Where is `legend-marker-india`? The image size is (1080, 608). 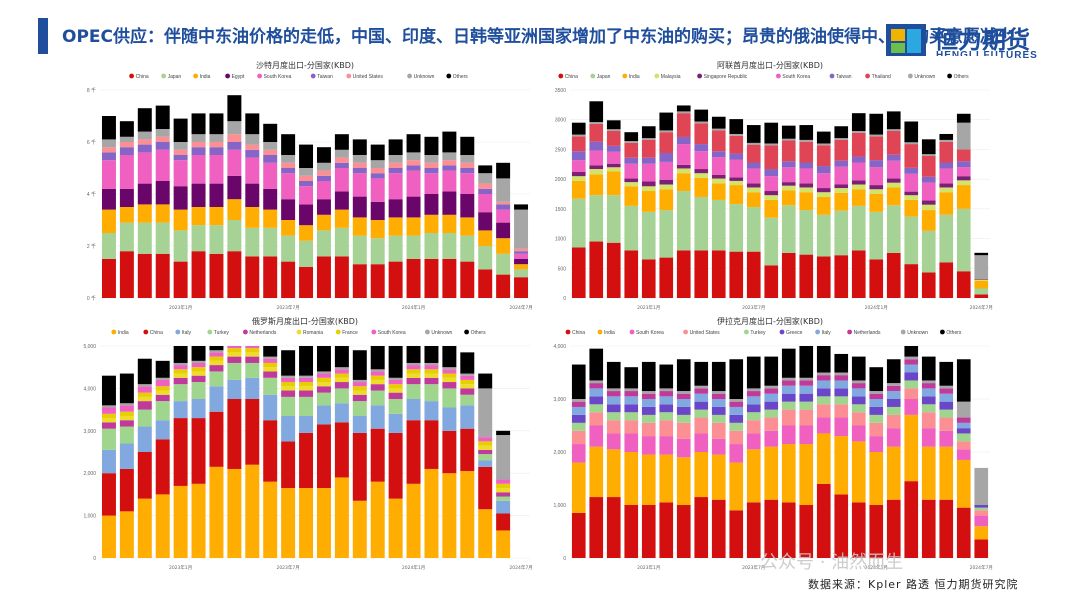
legend-marker-india is located at coordinates (625, 76).